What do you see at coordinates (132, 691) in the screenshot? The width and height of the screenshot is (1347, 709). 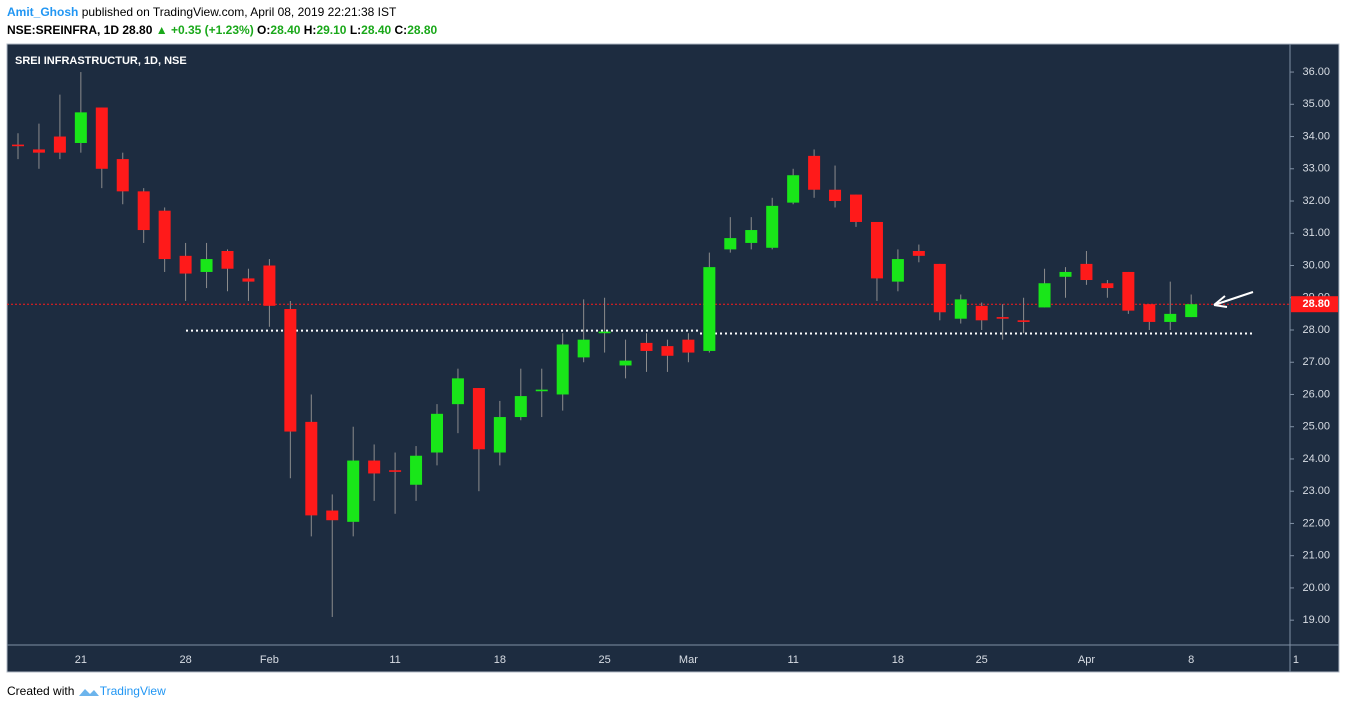 I see `brand: TradingView` at bounding box center [132, 691].